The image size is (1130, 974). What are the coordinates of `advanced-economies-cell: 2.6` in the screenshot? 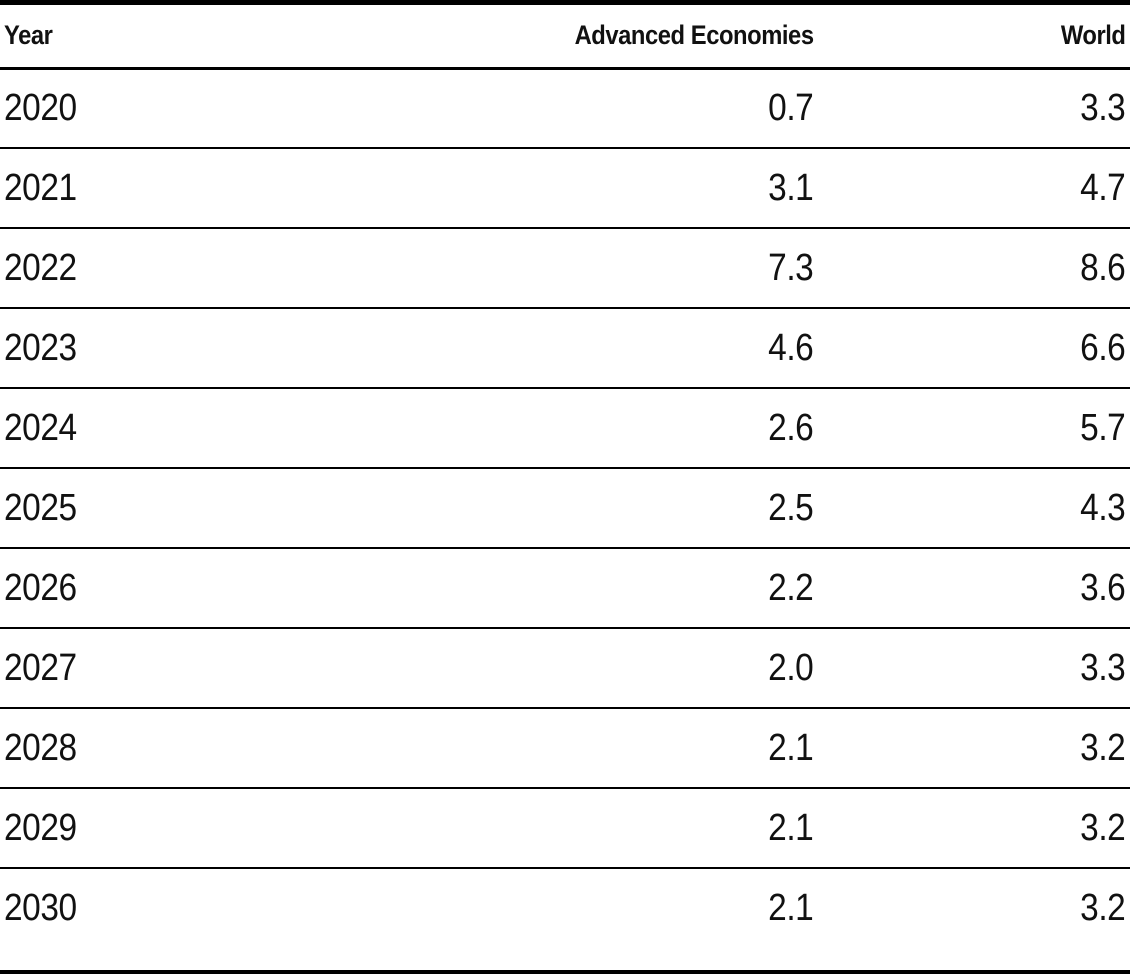 It's located at (658, 427).